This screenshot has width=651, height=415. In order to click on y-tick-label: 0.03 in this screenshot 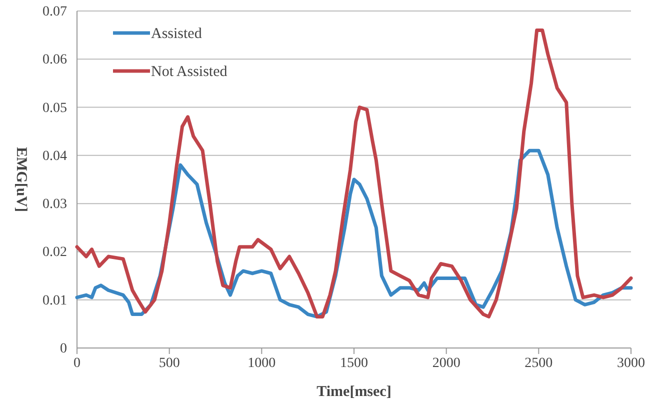, I will do `click(54, 204)`.